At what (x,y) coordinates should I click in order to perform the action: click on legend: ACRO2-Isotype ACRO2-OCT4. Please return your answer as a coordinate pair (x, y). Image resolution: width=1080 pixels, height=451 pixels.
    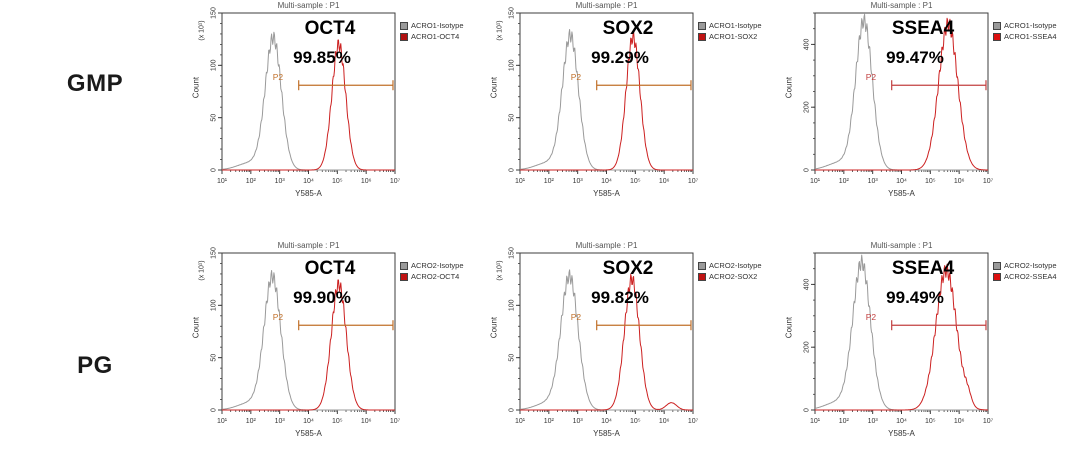
    Looking at the image, I should click on (432, 272).